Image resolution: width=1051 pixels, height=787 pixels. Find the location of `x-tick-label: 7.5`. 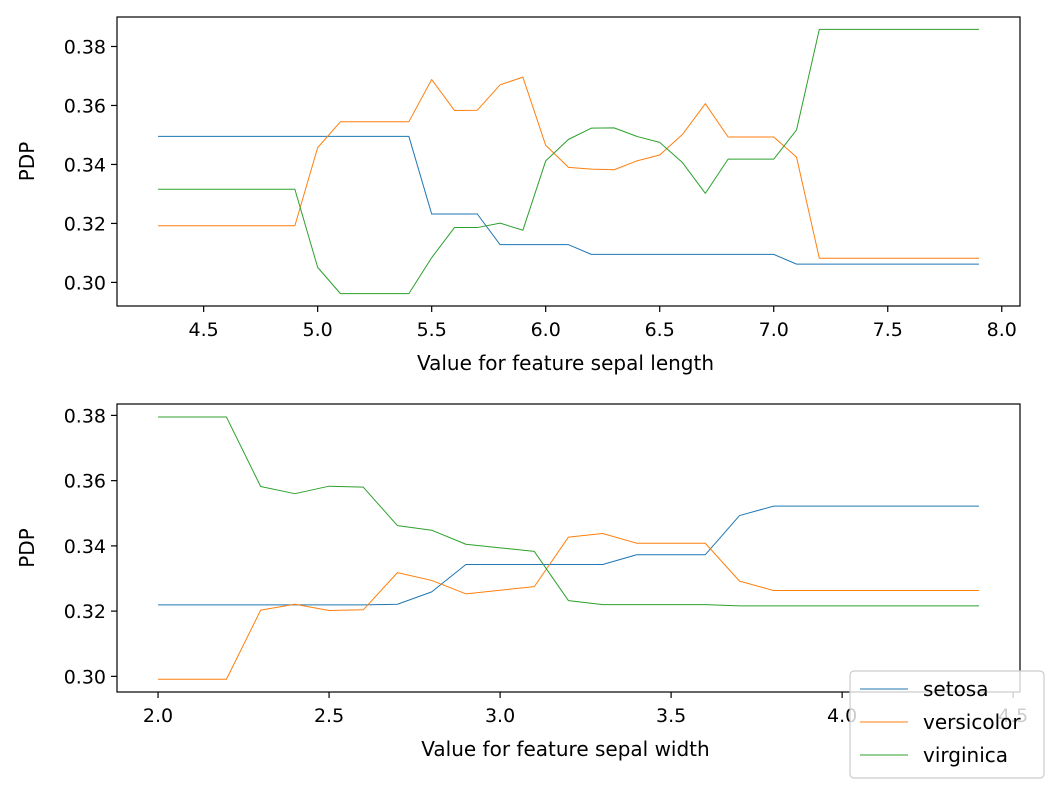

x-tick-label: 7.5 is located at coordinates (888, 330).